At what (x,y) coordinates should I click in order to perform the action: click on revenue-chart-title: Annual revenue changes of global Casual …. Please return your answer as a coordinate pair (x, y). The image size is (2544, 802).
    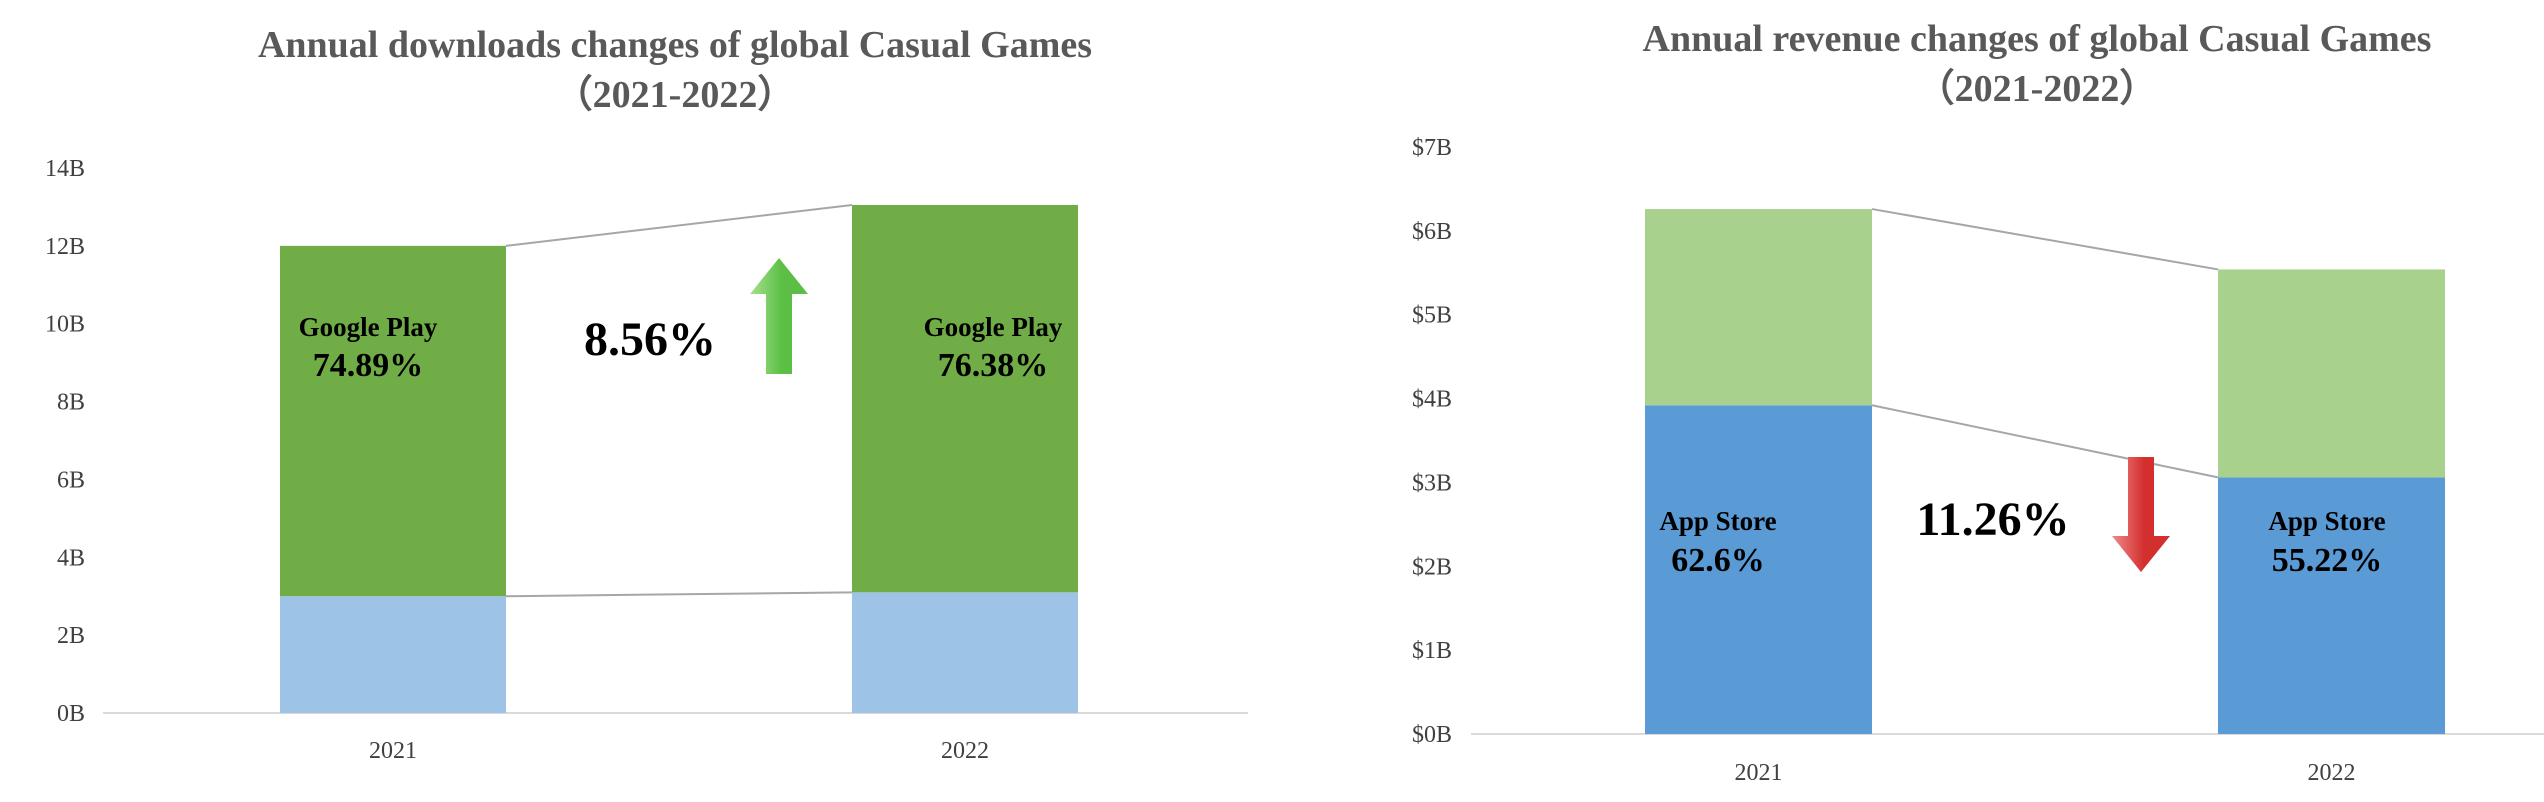
    Looking at the image, I should click on (2037, 39).